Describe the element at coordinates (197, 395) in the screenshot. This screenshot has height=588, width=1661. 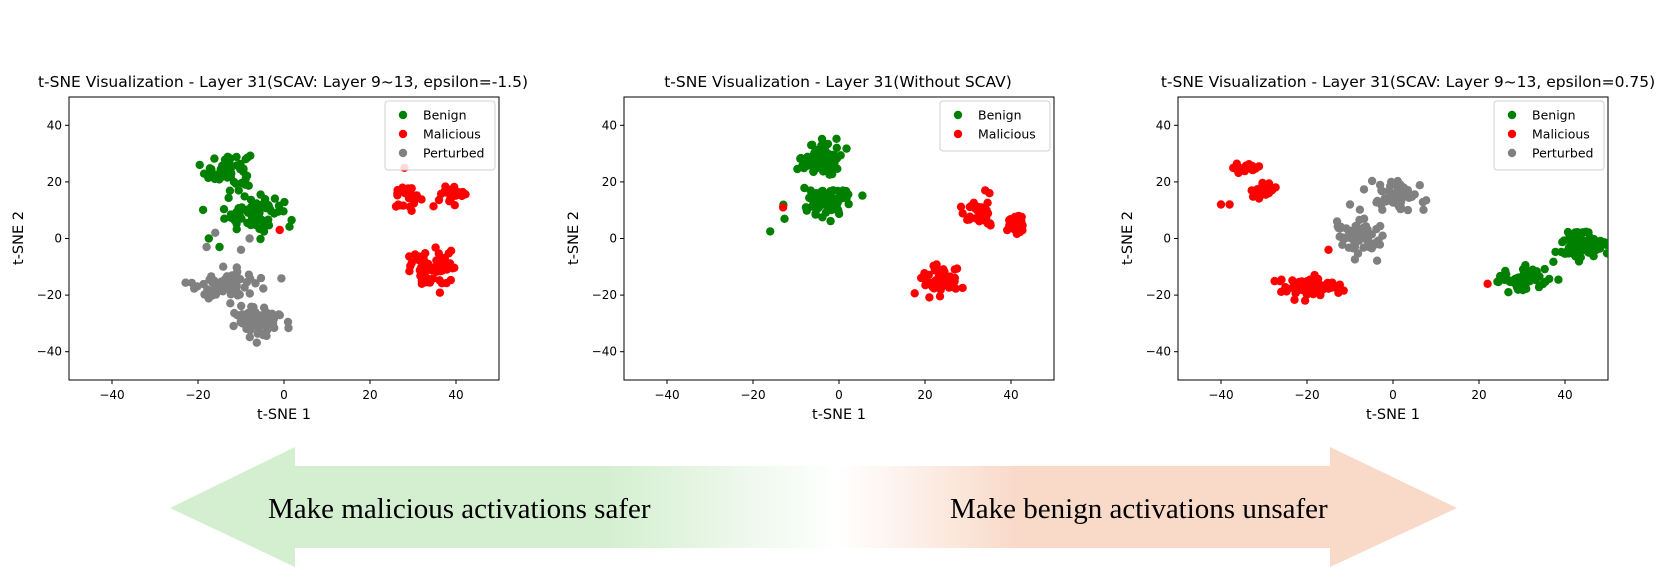
I see `x-tick-label: −20` at that location.